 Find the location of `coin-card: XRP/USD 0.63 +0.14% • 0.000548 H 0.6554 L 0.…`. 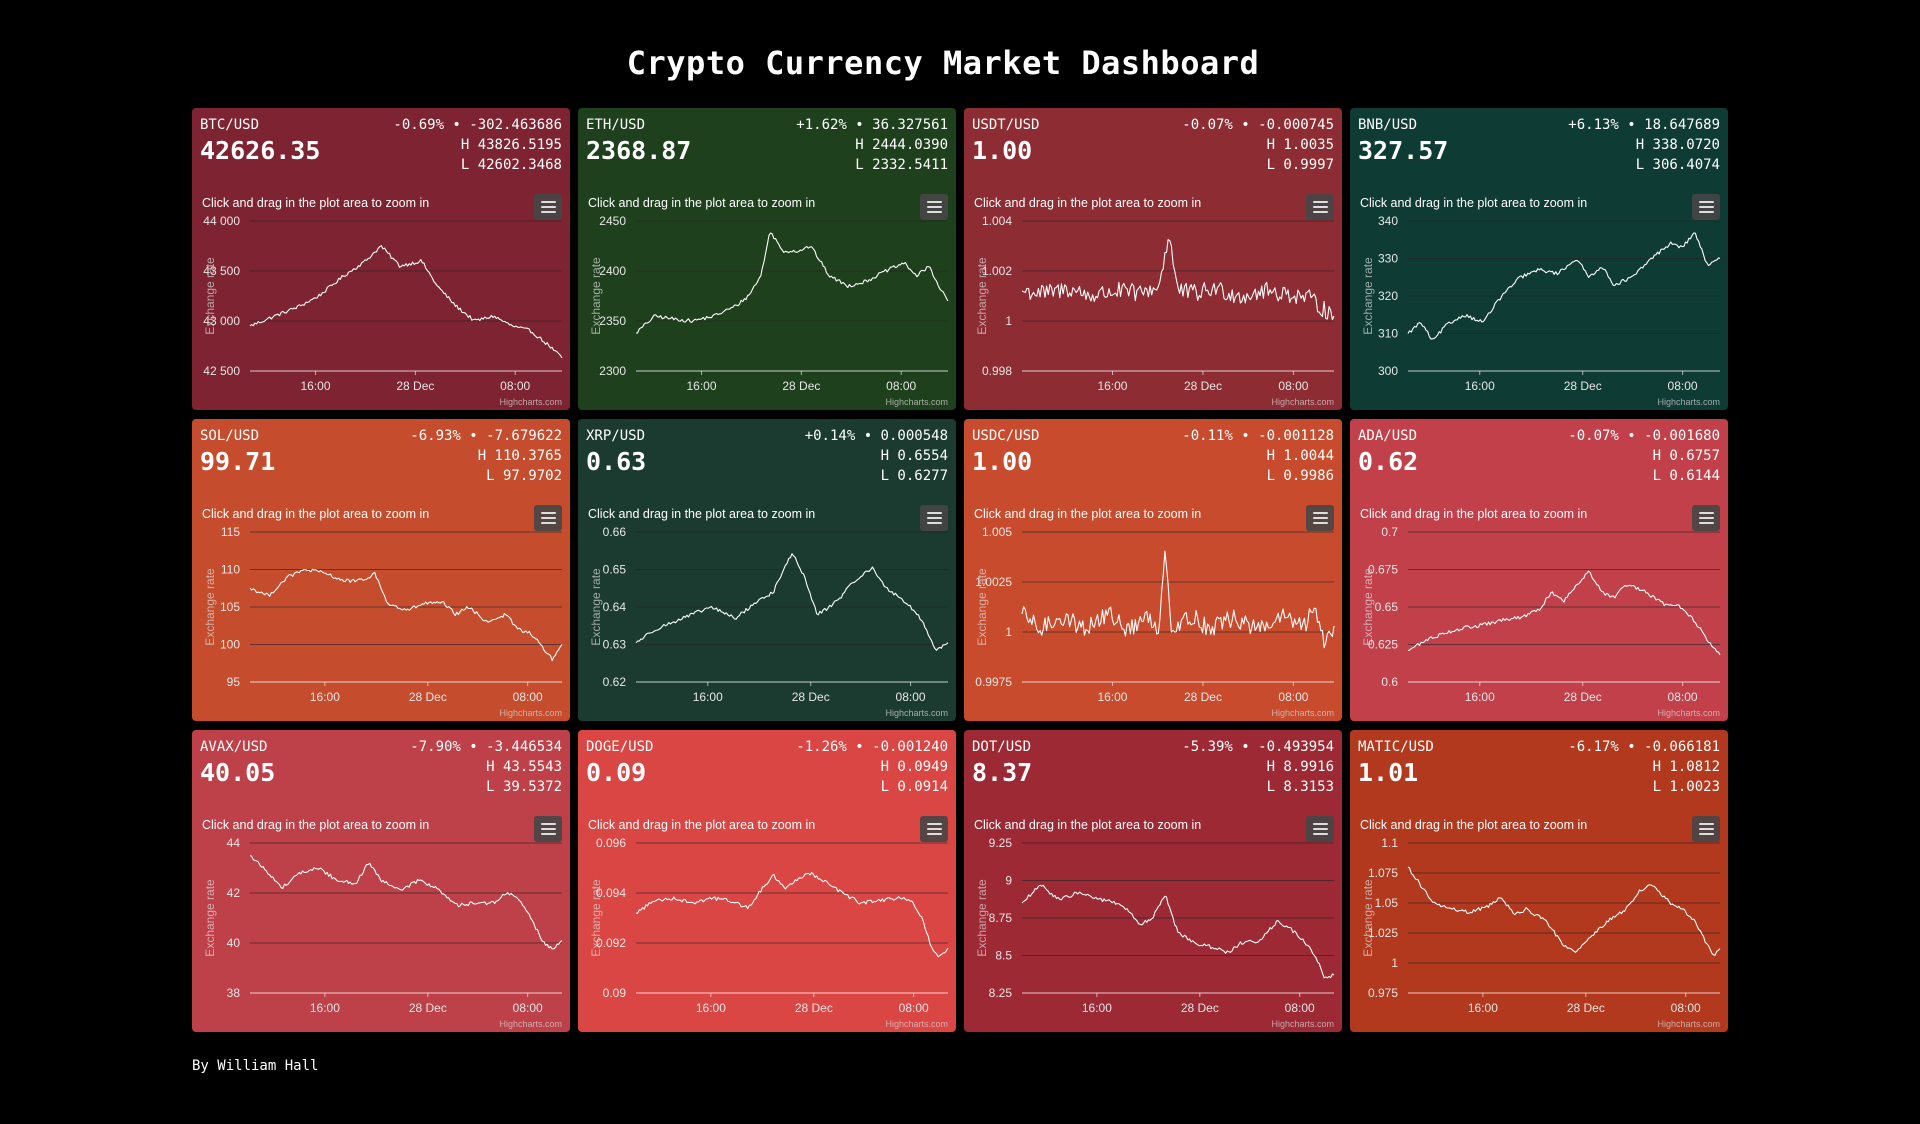

coin-card: XRP/USD 0.63 +0.14% • 0.000548 H 0.6554 L 0.… is located at coordinates (767, 570).